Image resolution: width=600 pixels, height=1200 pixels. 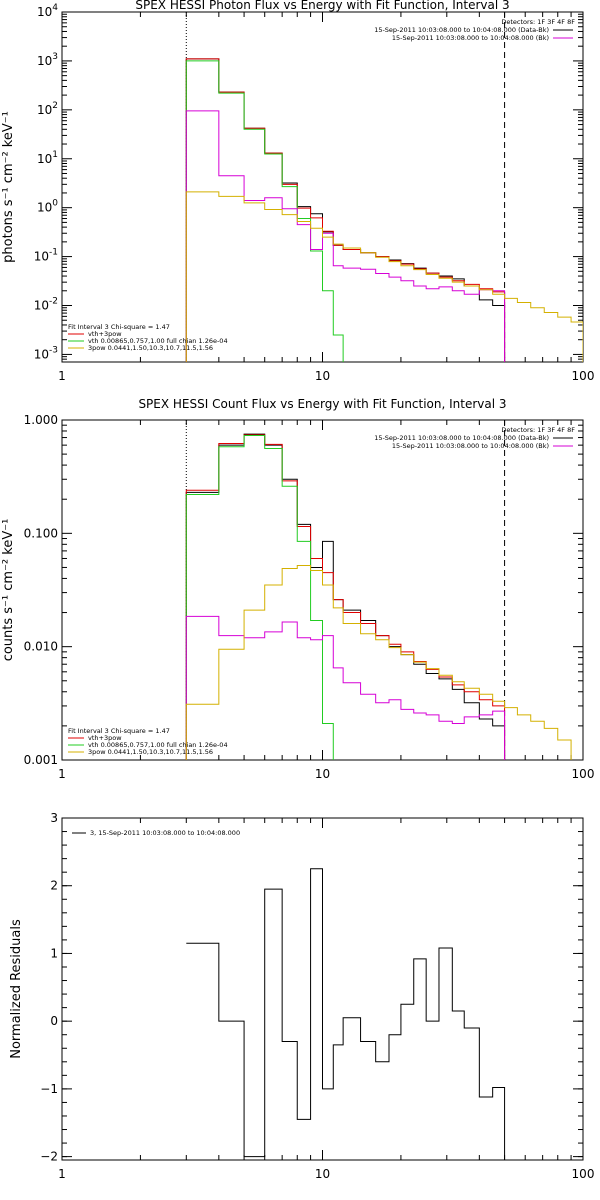 I want to click on y-tick-label: 10⁴, so click(x=47, y=11).